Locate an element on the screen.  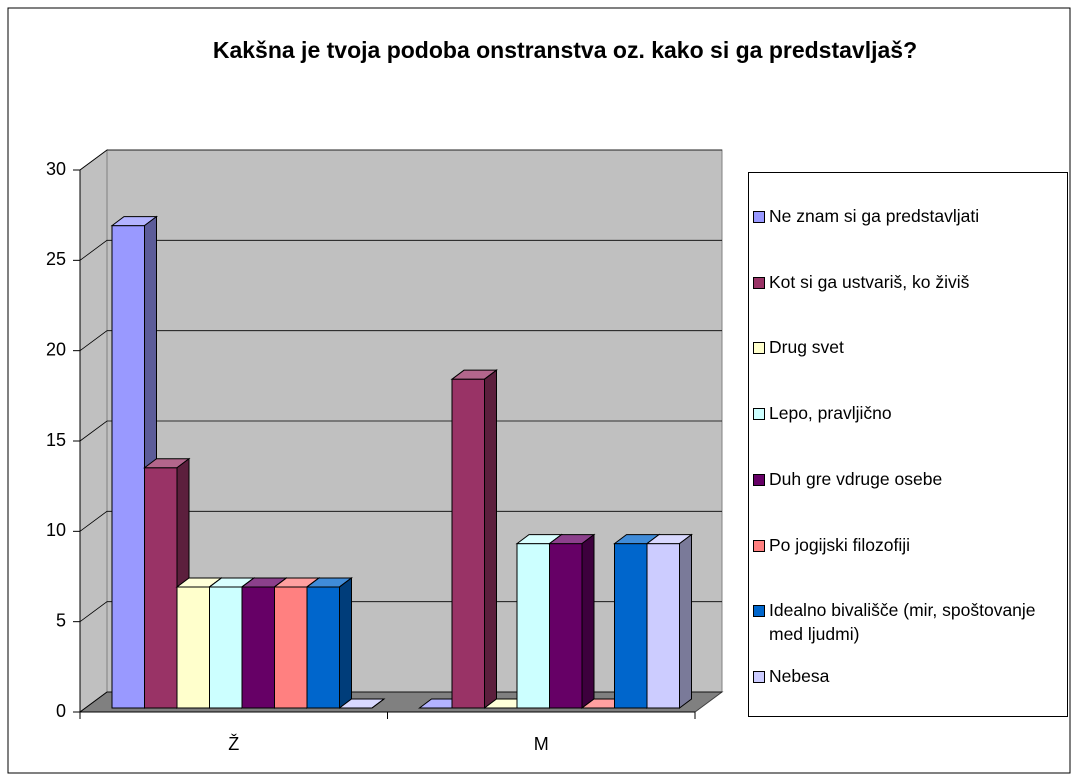
legend-label: Lepo, pravljično is located at coordinates (830, 413).